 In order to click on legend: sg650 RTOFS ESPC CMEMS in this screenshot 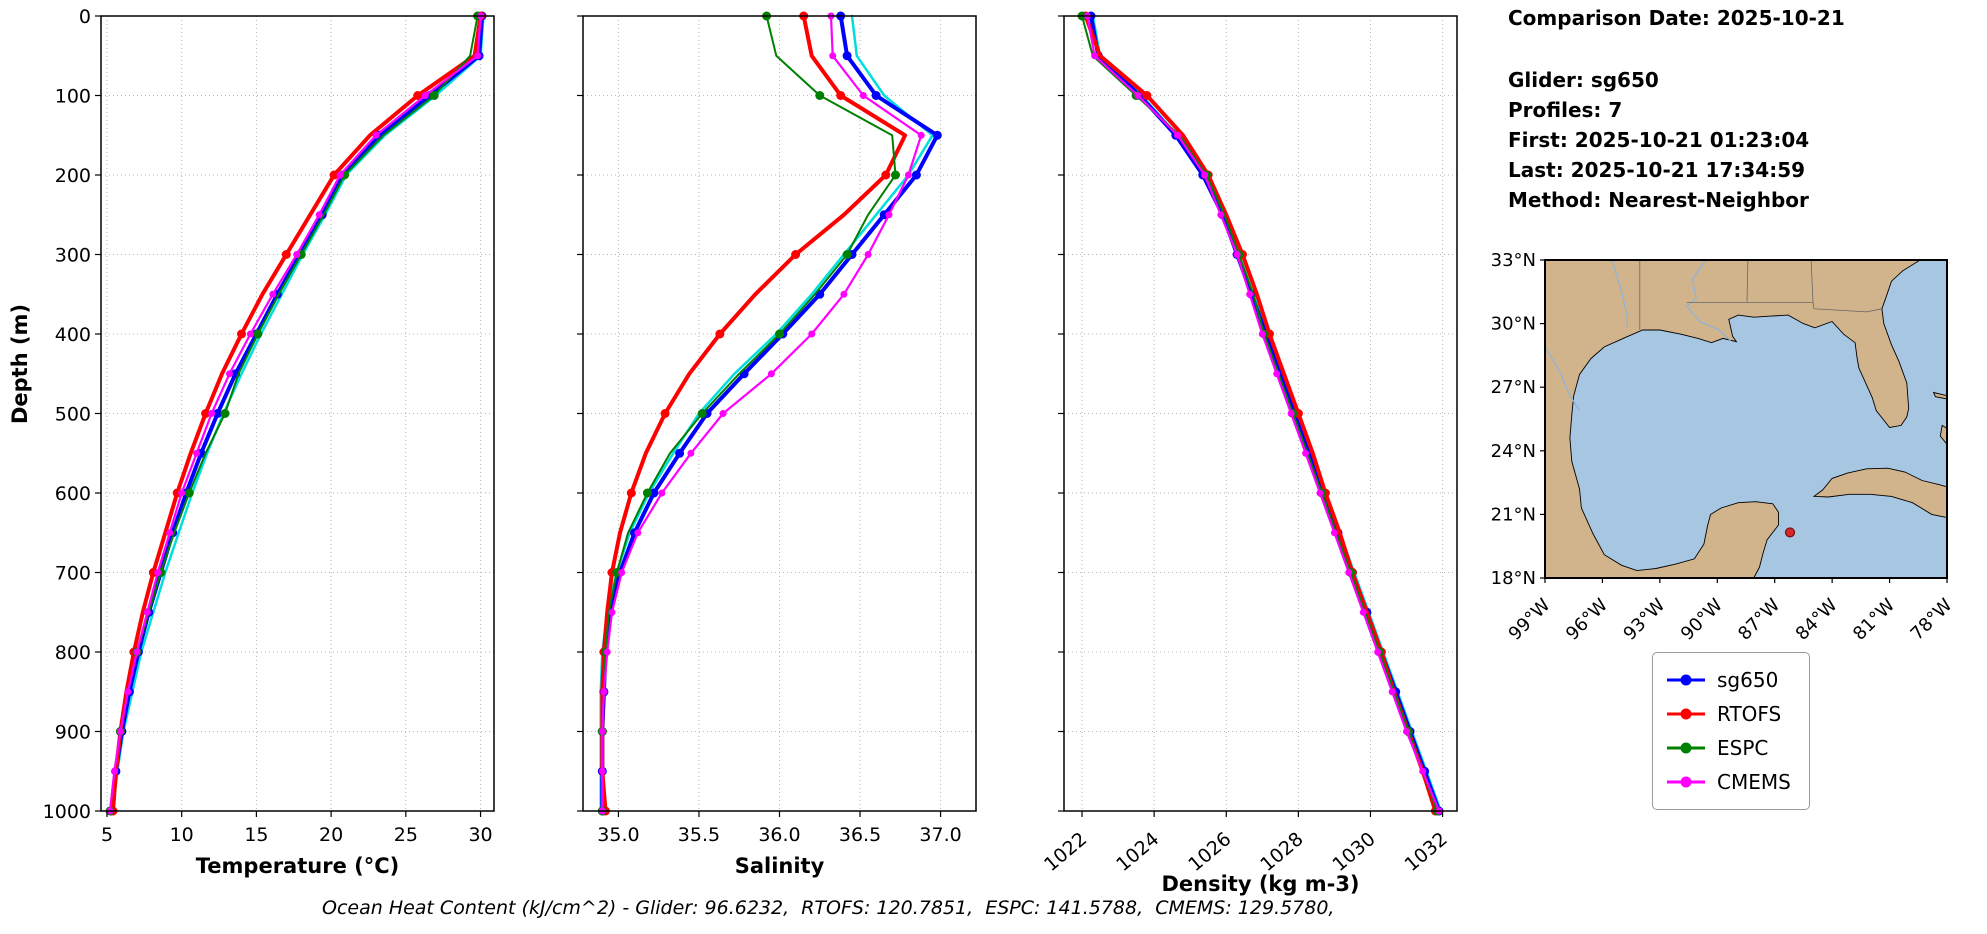, I will do `click(1731, 731)`.